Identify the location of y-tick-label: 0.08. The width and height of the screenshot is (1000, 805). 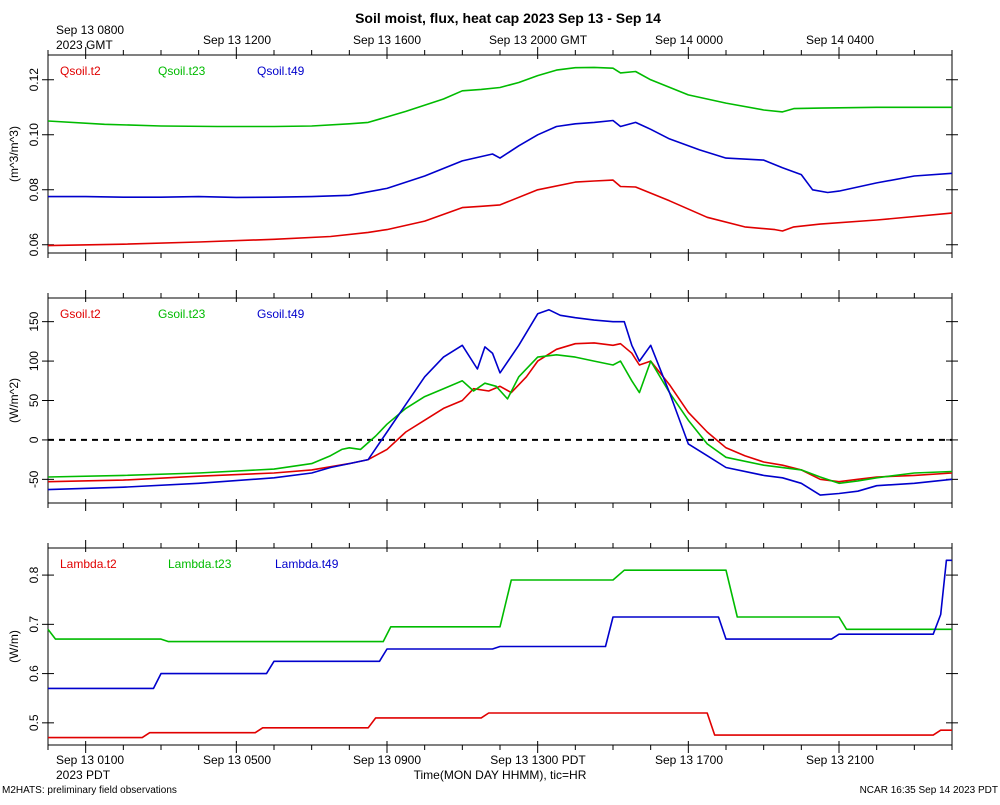
(34, 190).